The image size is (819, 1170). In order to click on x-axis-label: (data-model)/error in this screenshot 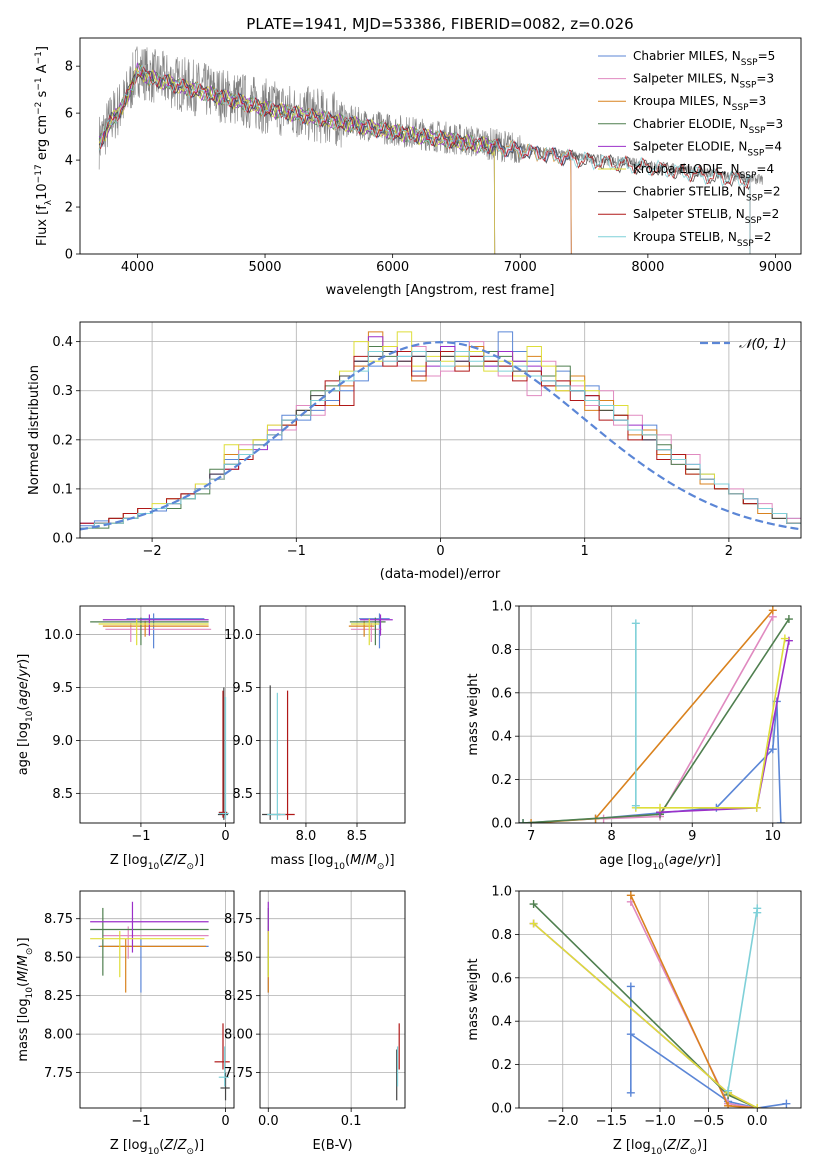, I will do `click(440, 574)`.